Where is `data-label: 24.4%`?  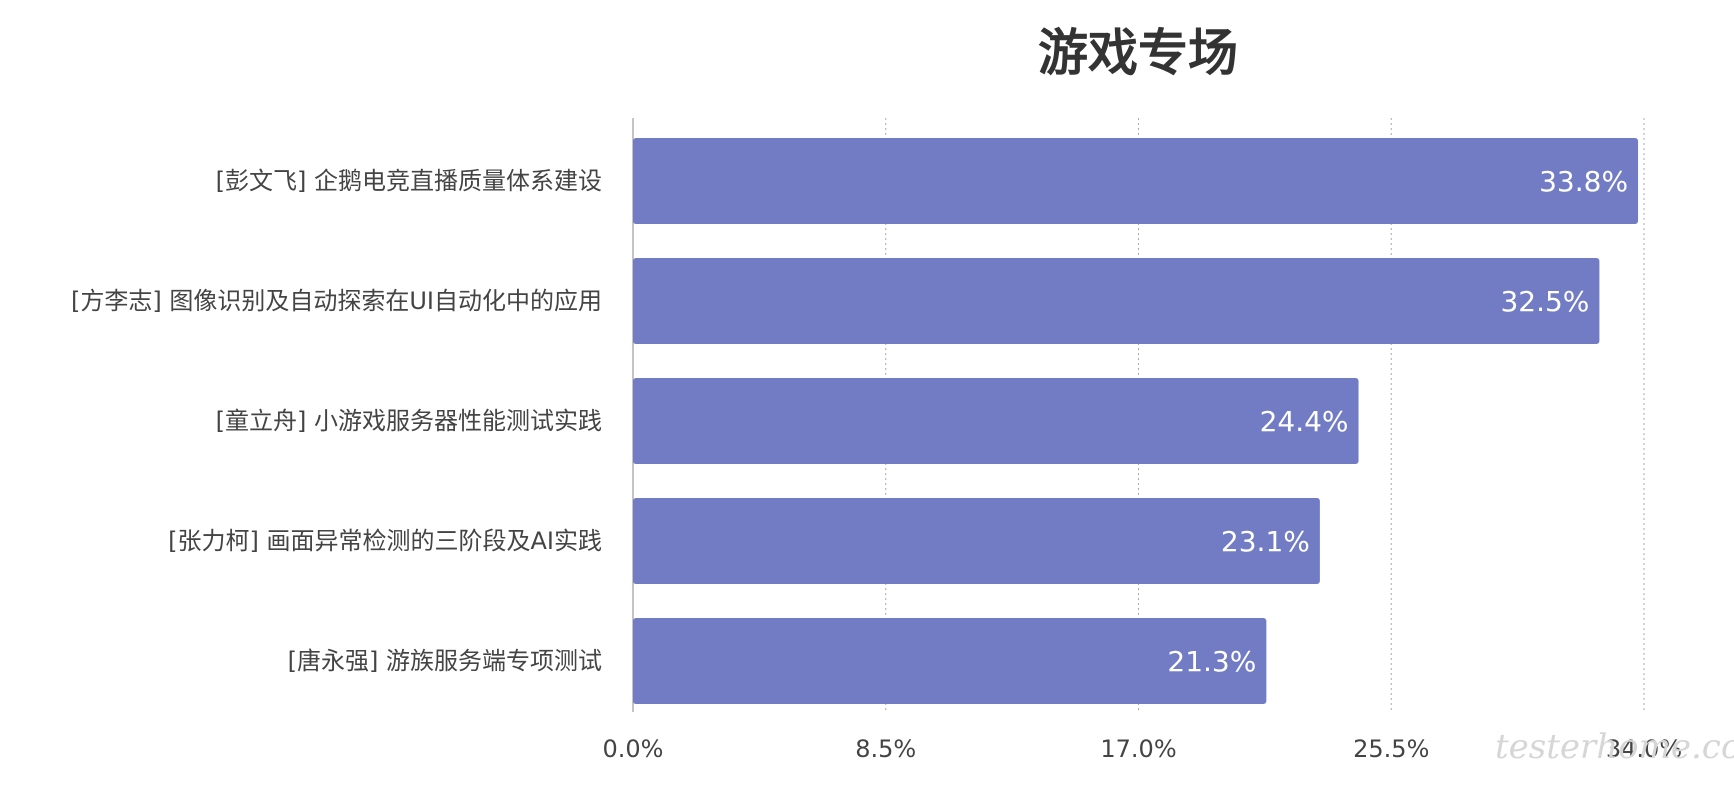
data-label: 24.4% is located at coordinates (1304, 421).